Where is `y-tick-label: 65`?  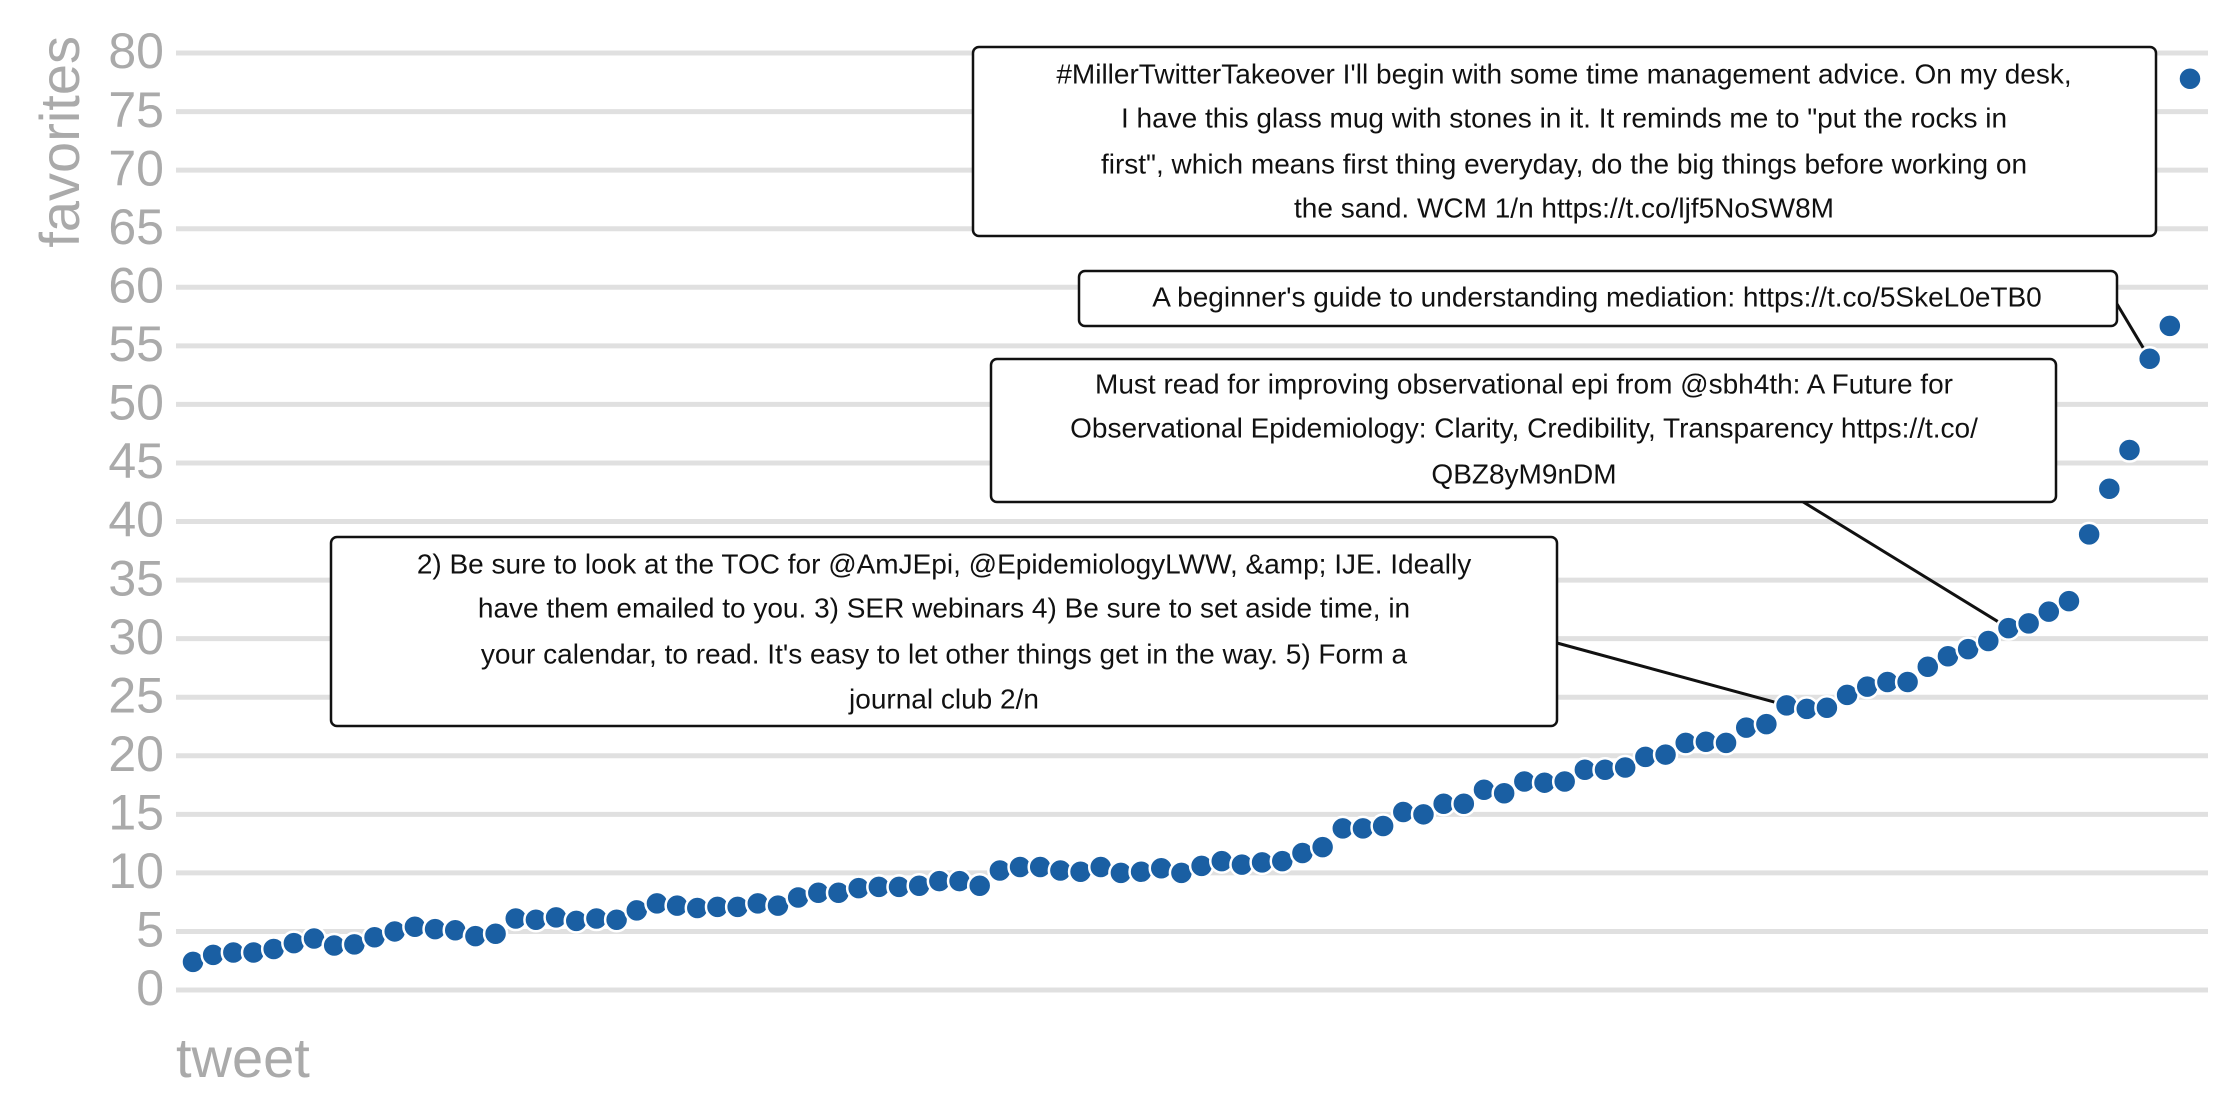 y-tick-label: 65 is located at coordinates (136, 227).